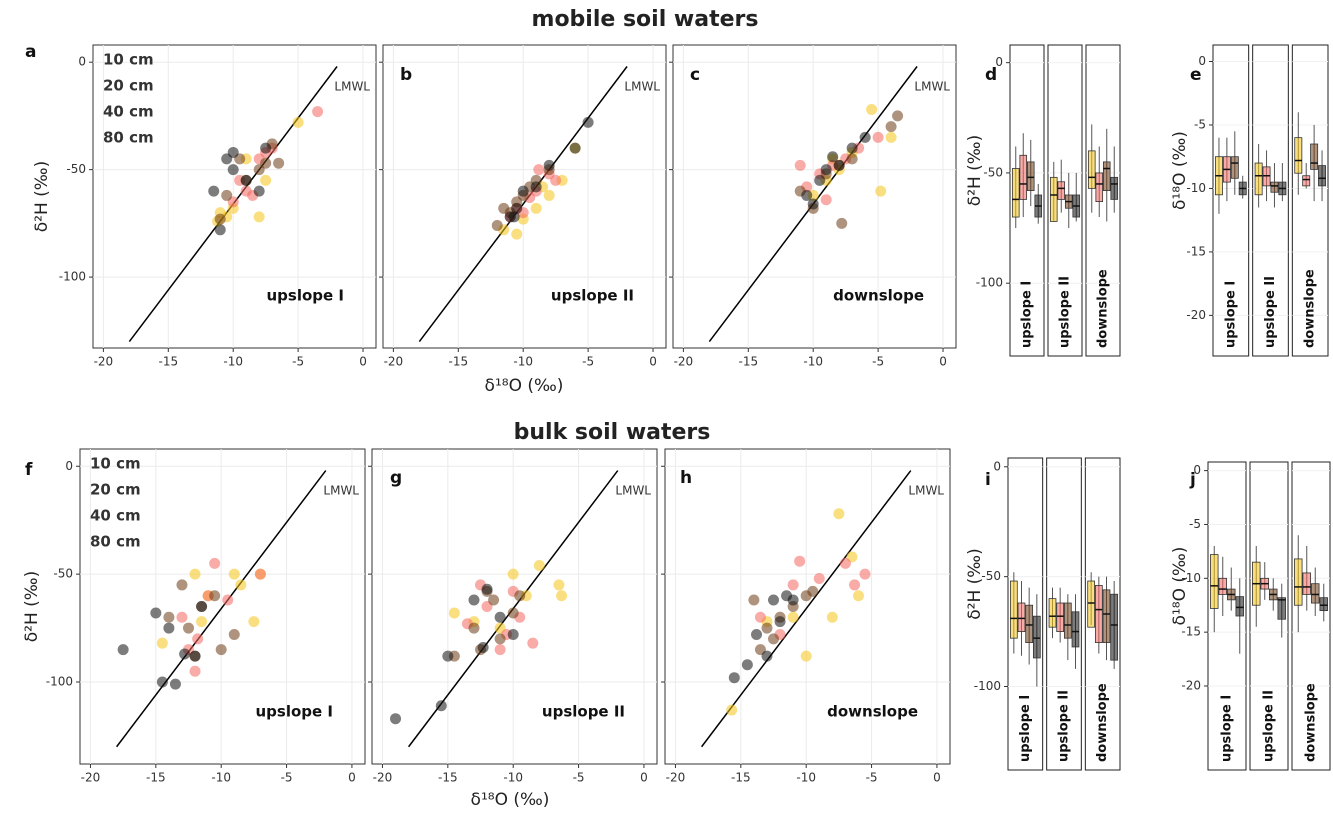 The height and width of the screenshot is (814, 1333). I want to click on panel-label: c, so click(695, 75).